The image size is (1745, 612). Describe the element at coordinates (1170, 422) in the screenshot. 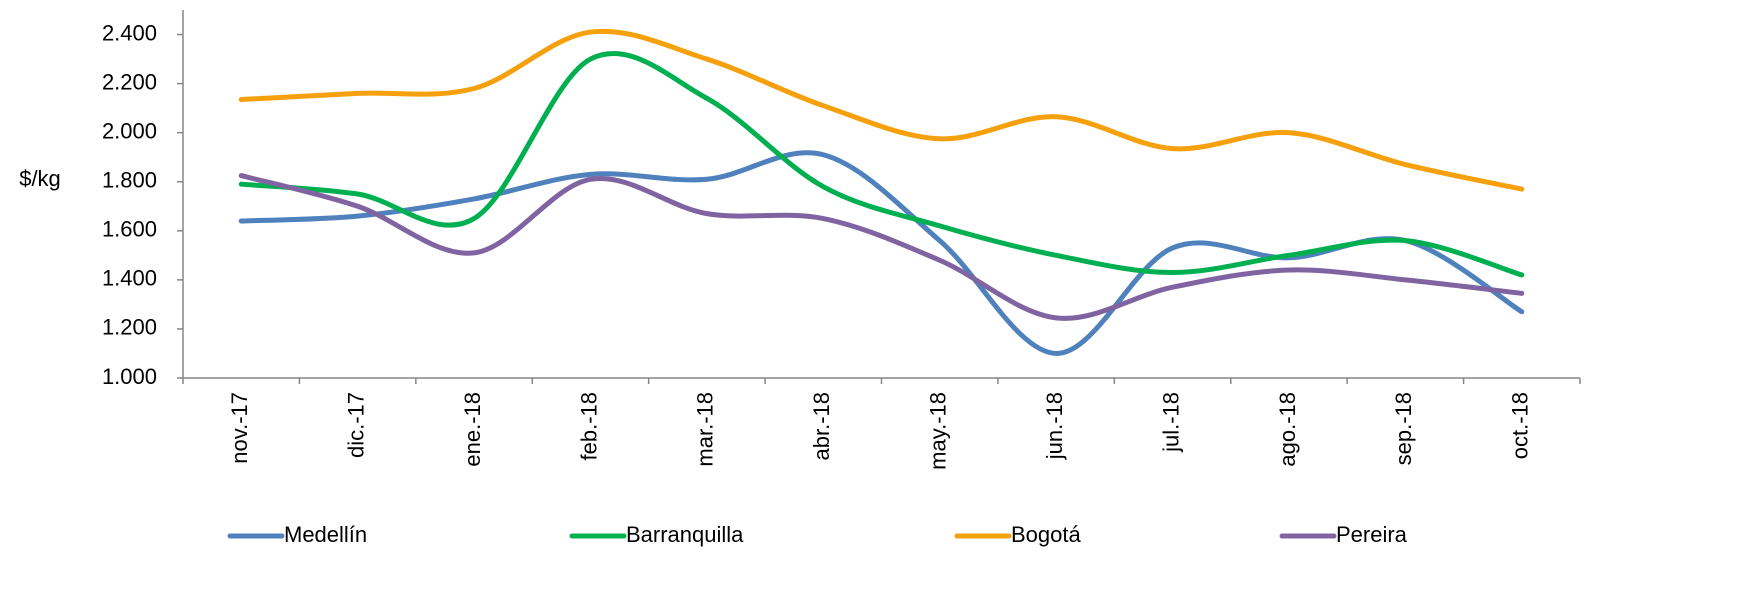

I see `x-tick-label: jul.-18` at that location.